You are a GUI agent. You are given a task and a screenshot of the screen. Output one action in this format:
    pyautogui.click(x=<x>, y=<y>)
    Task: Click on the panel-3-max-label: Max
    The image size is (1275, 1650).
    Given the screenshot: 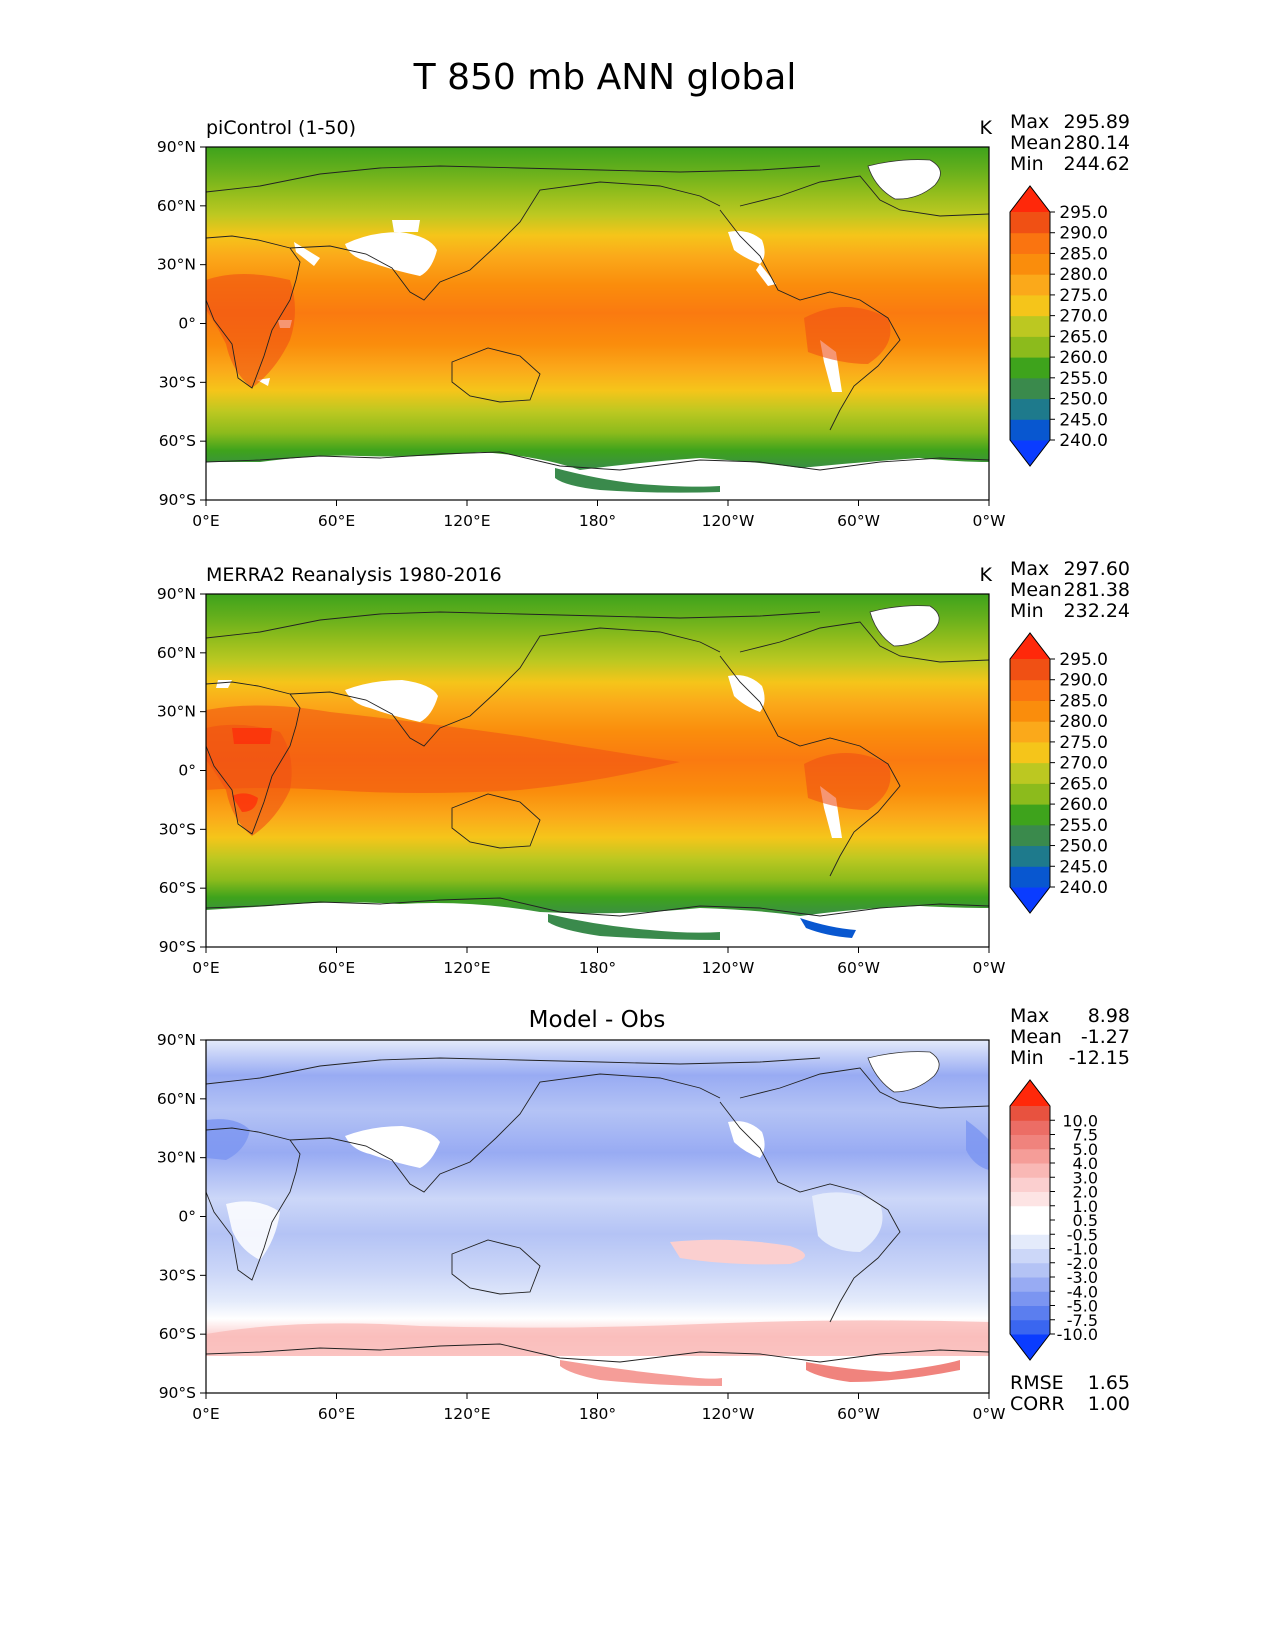 What is the action you would take?
    pyautogui.click(x=1029, y=1016)
    